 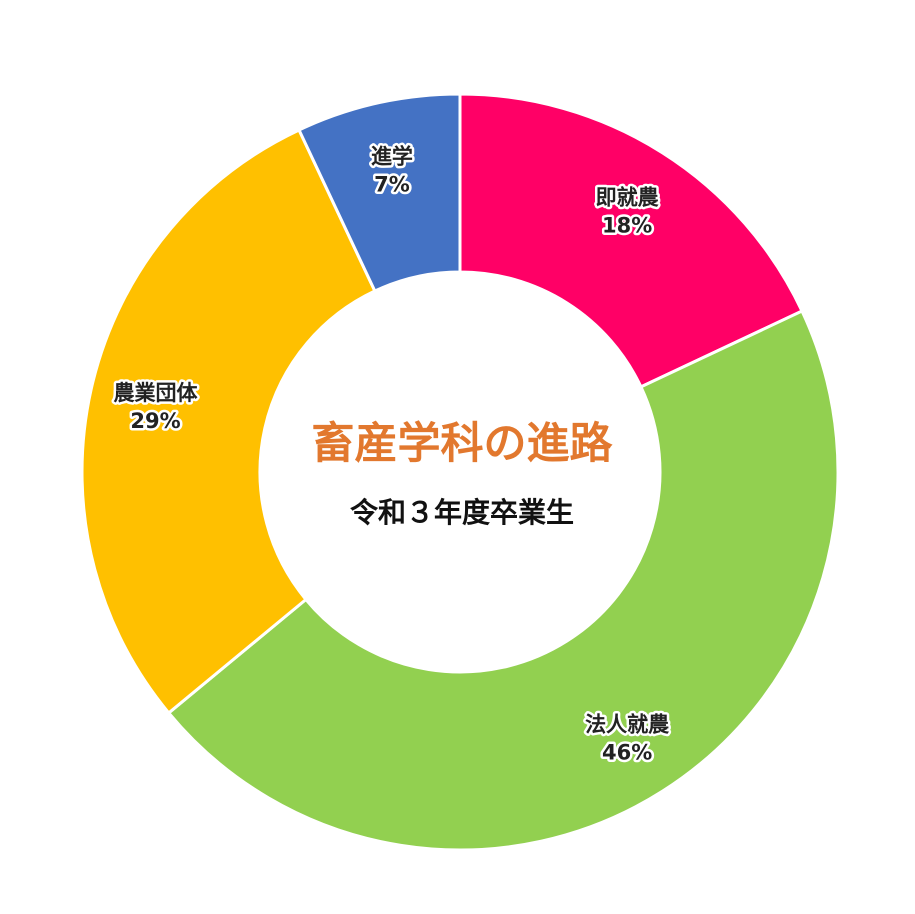 I want to click on slice-label-0: 即就農, so click(x=627, y=198).